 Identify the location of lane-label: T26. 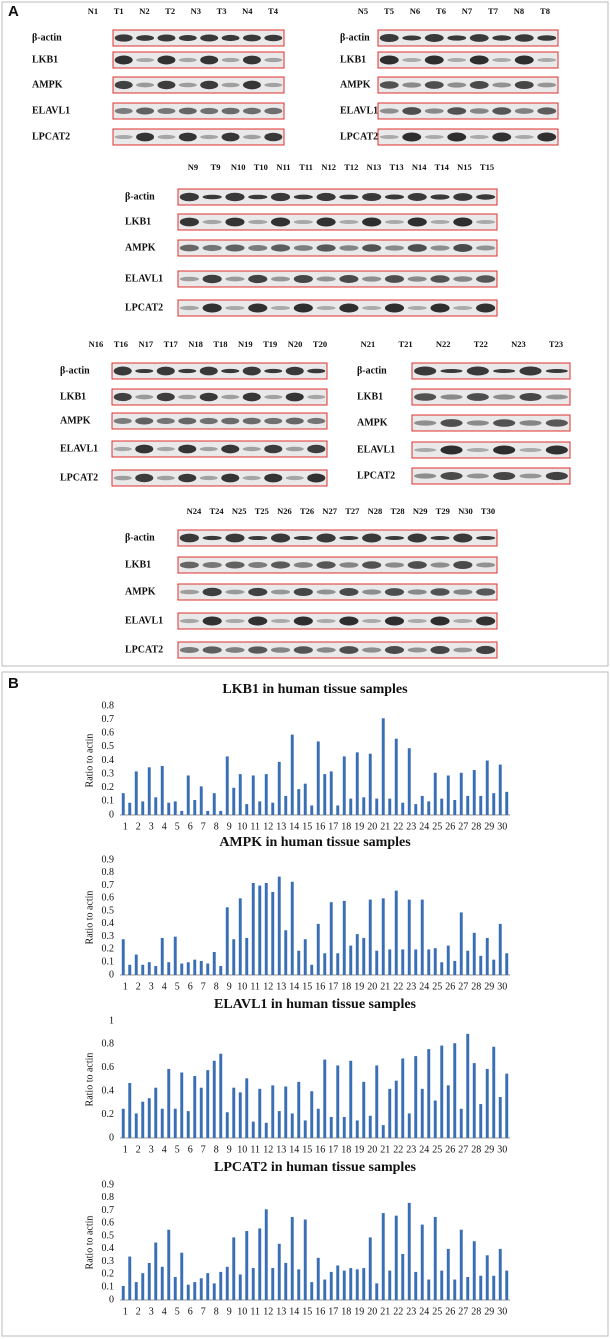
(307, 511).